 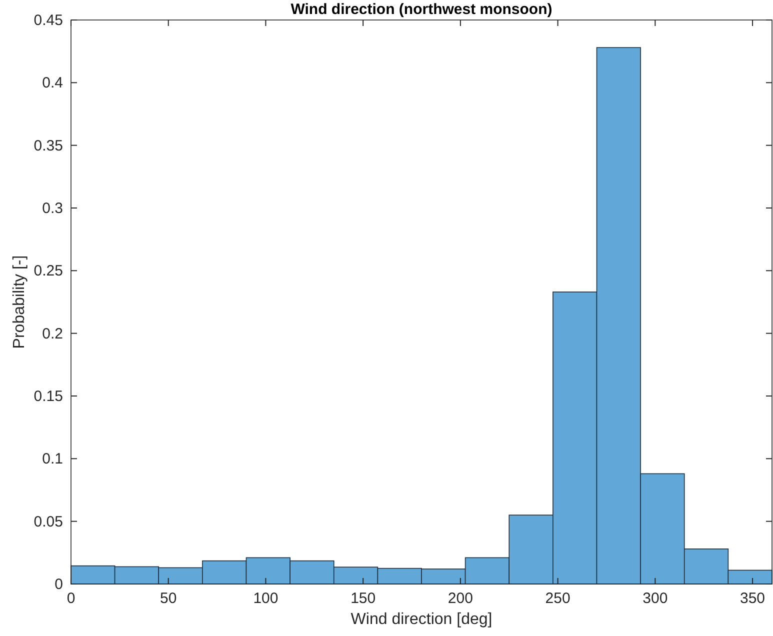 What do you see at coordinates (655, 598) in the screenshot?
I see `x-tick-label: 300` at bounding box center [655, 598].